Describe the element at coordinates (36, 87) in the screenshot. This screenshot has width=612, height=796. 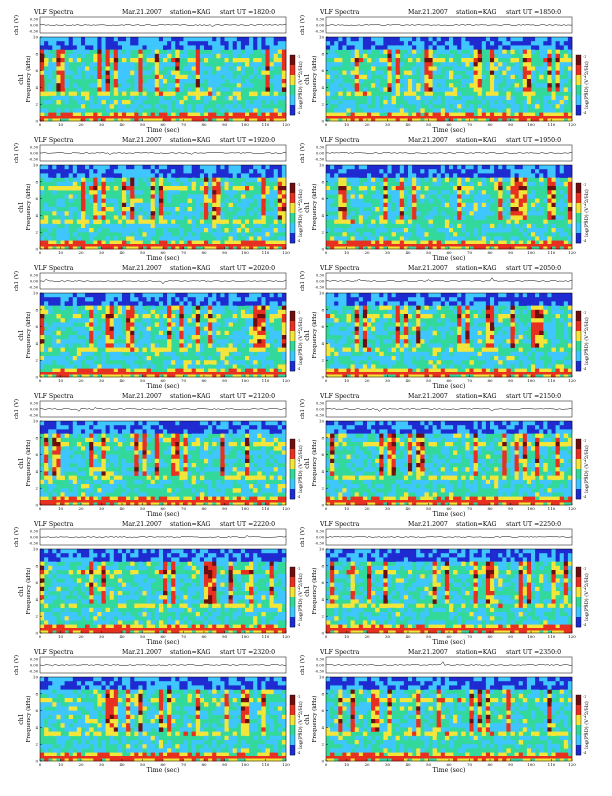
I see `y-tick-label: 4` at that location.